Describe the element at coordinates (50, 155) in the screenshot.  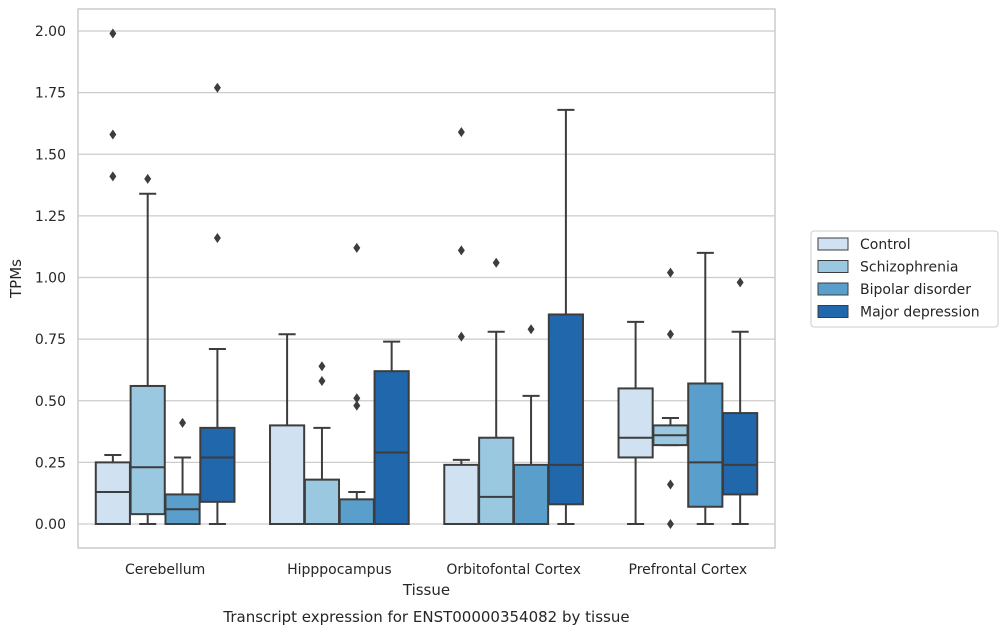
I see `y-tick-label: 1.50` at that location.